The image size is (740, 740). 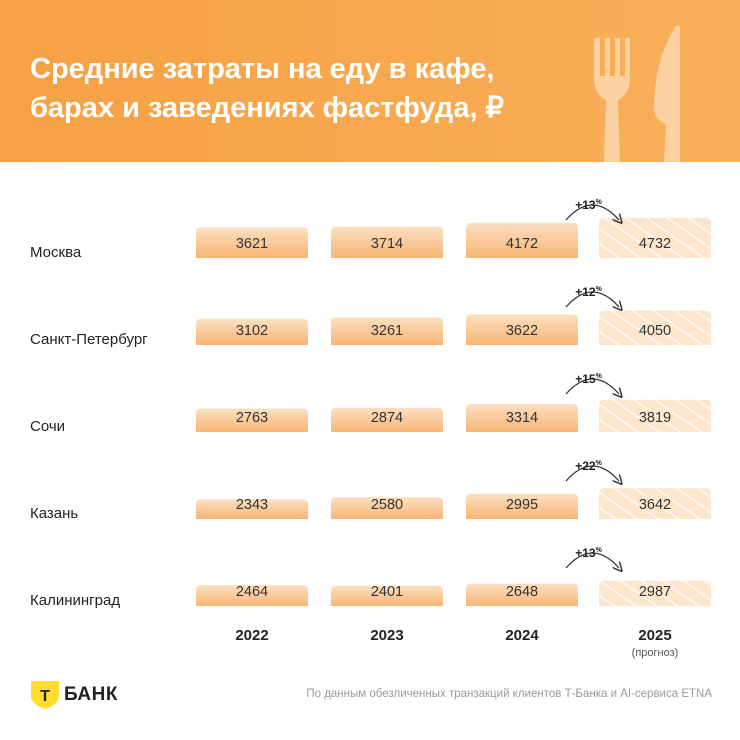 What do you see at coordinates (267, 108) in the screenshot?
I see `title-line-2: барах и заведениях фастфуда, ₽` at bounding box center [267, 108].